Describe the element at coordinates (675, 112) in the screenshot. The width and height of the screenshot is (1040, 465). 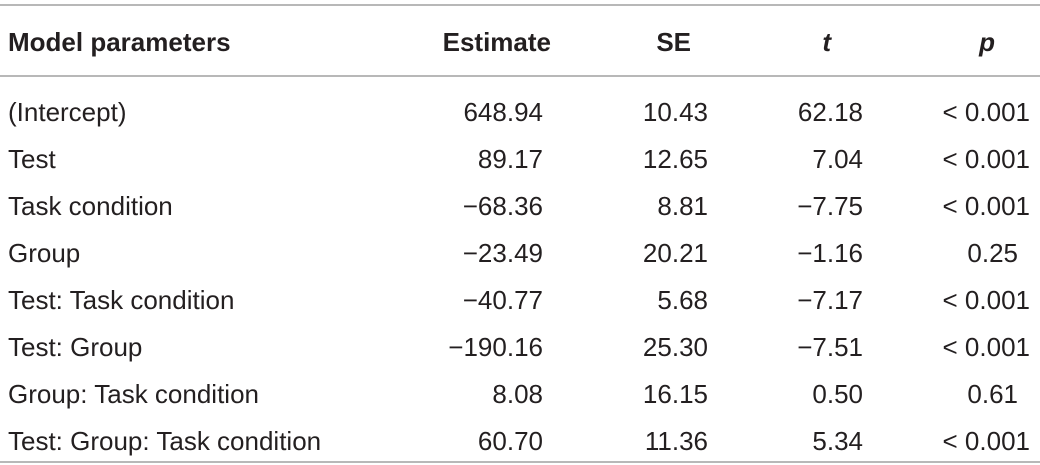
I see `row-se: 10.43` at that location.